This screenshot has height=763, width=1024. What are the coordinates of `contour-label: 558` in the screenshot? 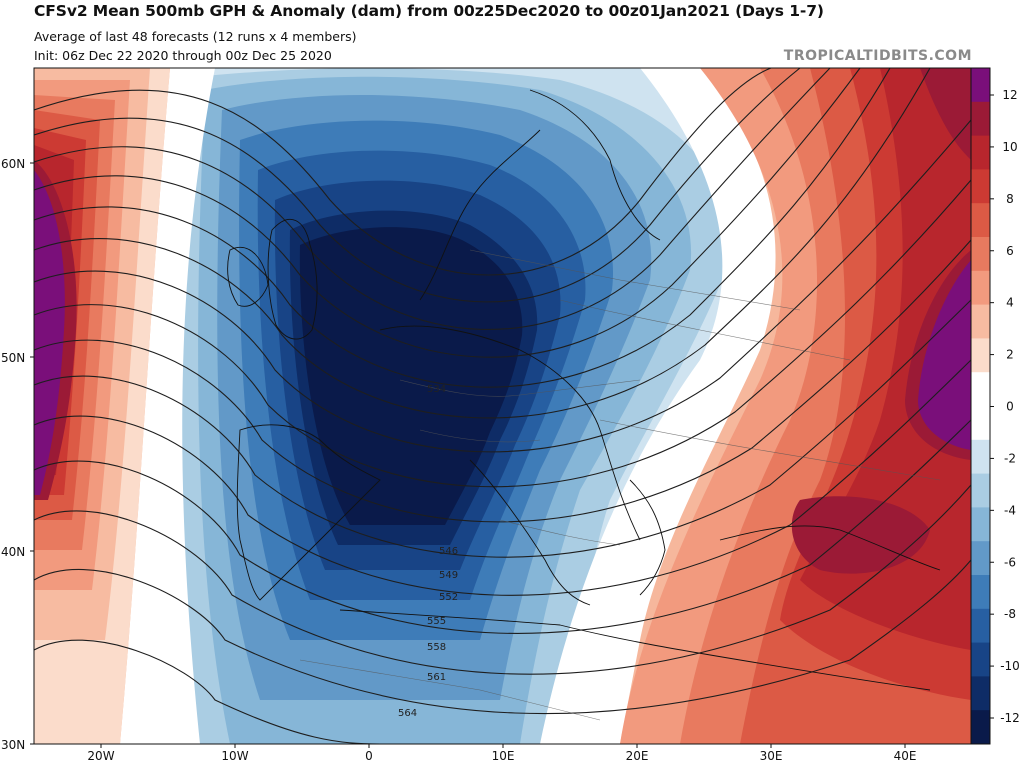 It's located at (436, 647).